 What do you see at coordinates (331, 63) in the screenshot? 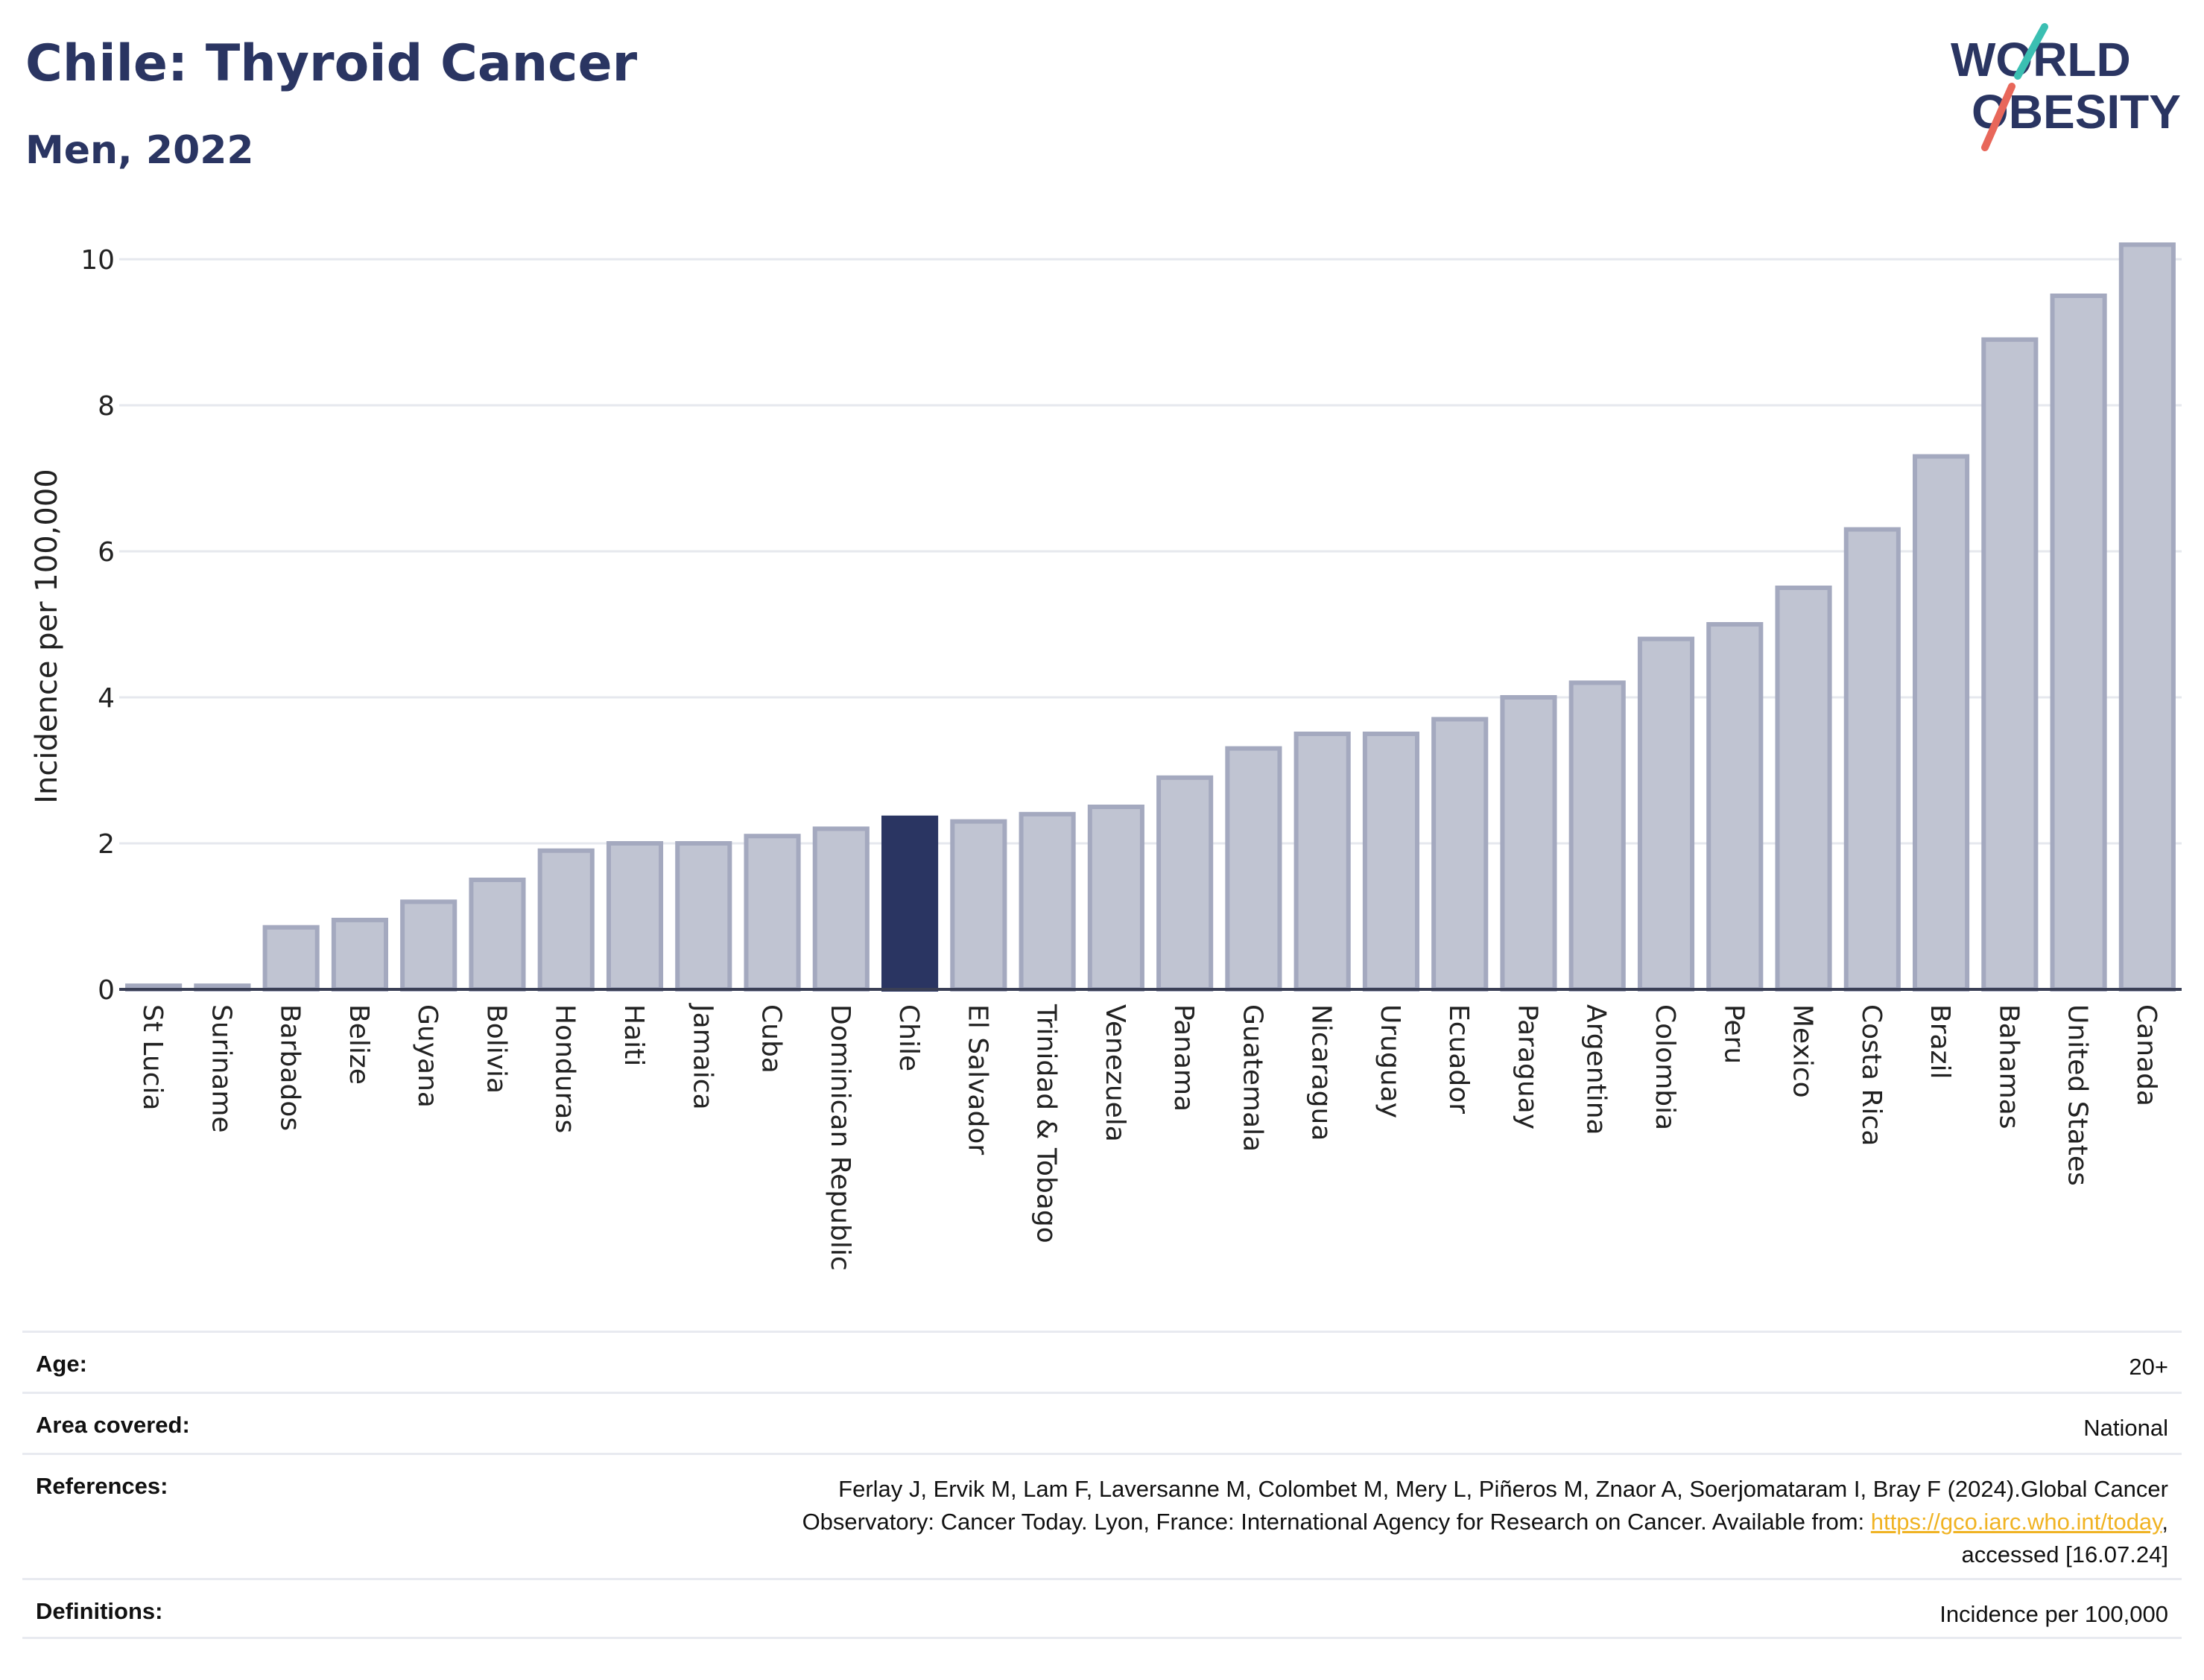
I see `page-title: Chile: Thyroid Cancer` at bounding box center [331, 63].